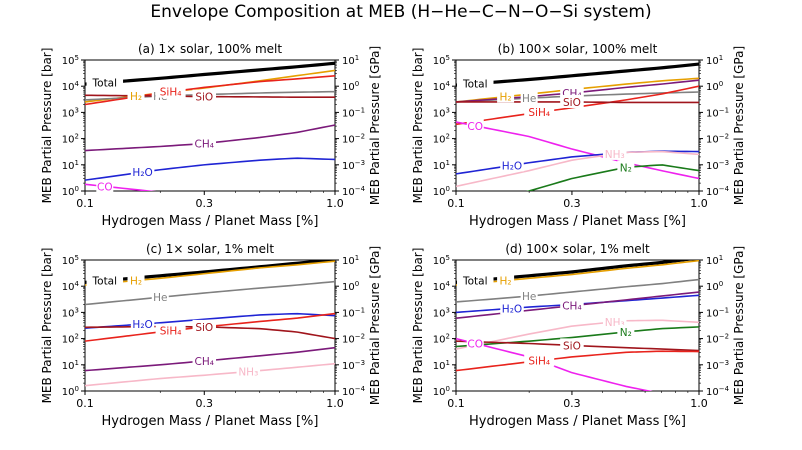 The width and height of the screenshot is (802, 450). I want to click on series-label-N2: N₂, so click(626, 168).